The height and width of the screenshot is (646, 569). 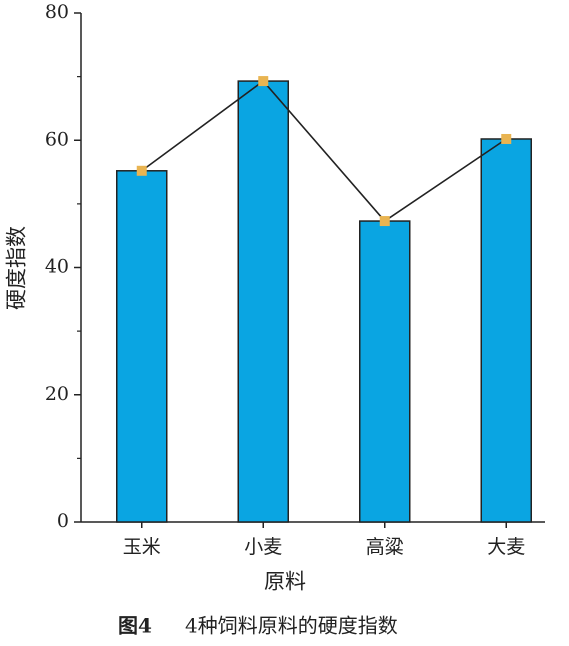 What do you see at coordinates (291, 626) in the screenshot?
I see `caption: 4种饲料原料的硬度指数` at bounding box center [291, 626].